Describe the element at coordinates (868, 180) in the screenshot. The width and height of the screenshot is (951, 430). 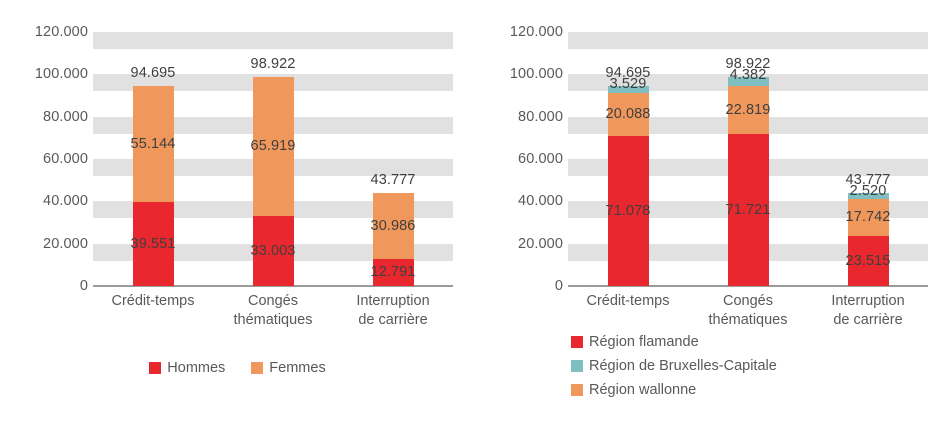
I see `right-total-label: 43.777` at that location.